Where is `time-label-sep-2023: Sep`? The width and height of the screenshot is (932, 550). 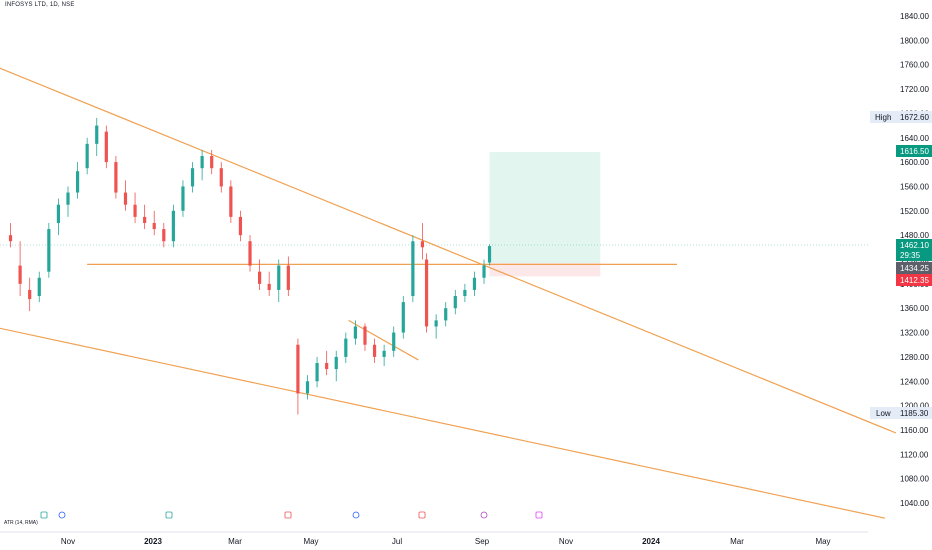
time-label-sep-2023: Sep is located at coordinates (482, 541).